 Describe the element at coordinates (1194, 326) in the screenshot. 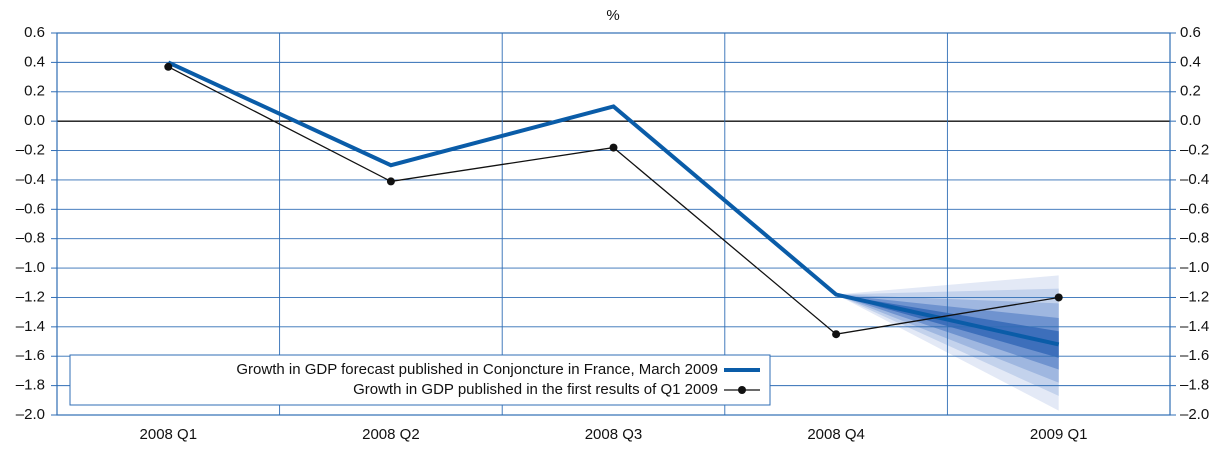

I see `y2-tick-label: –1.4` at that location.